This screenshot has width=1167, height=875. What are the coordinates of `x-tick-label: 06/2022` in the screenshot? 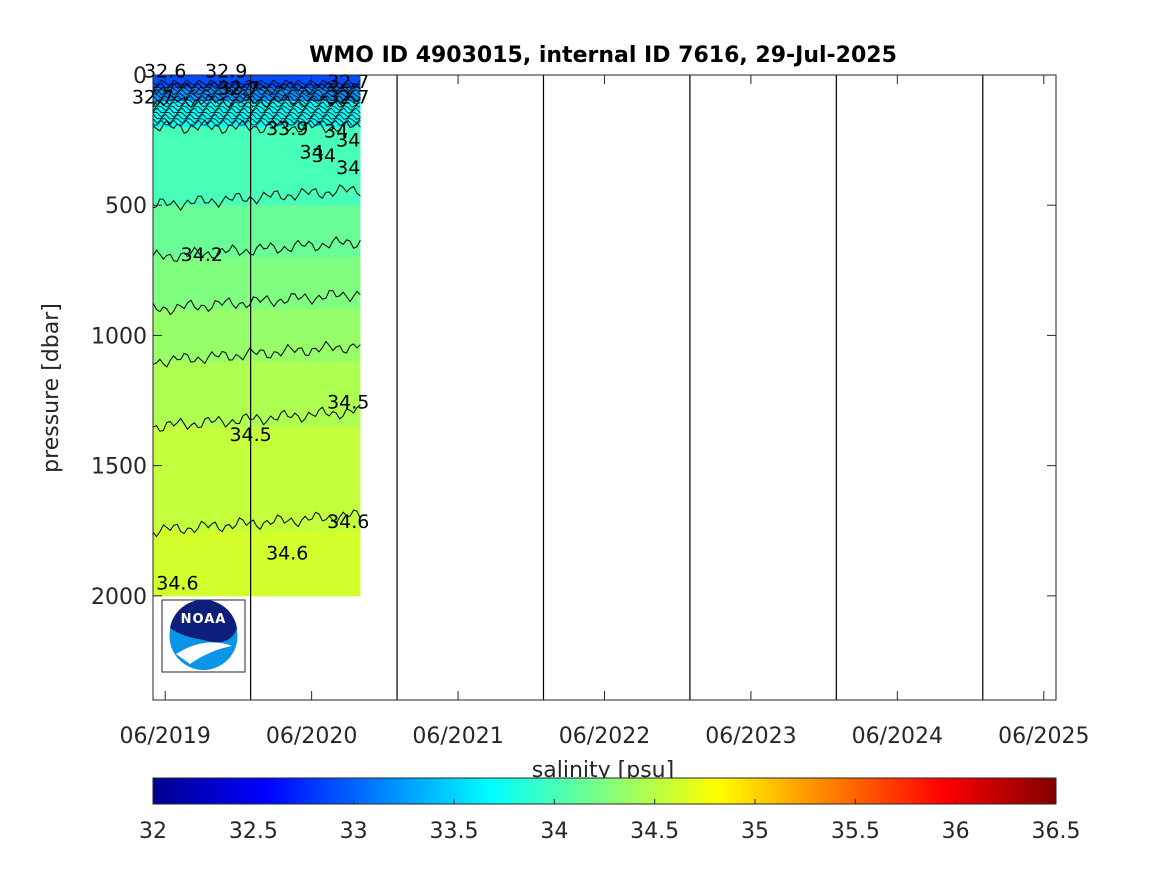 It's located at (604, 736).